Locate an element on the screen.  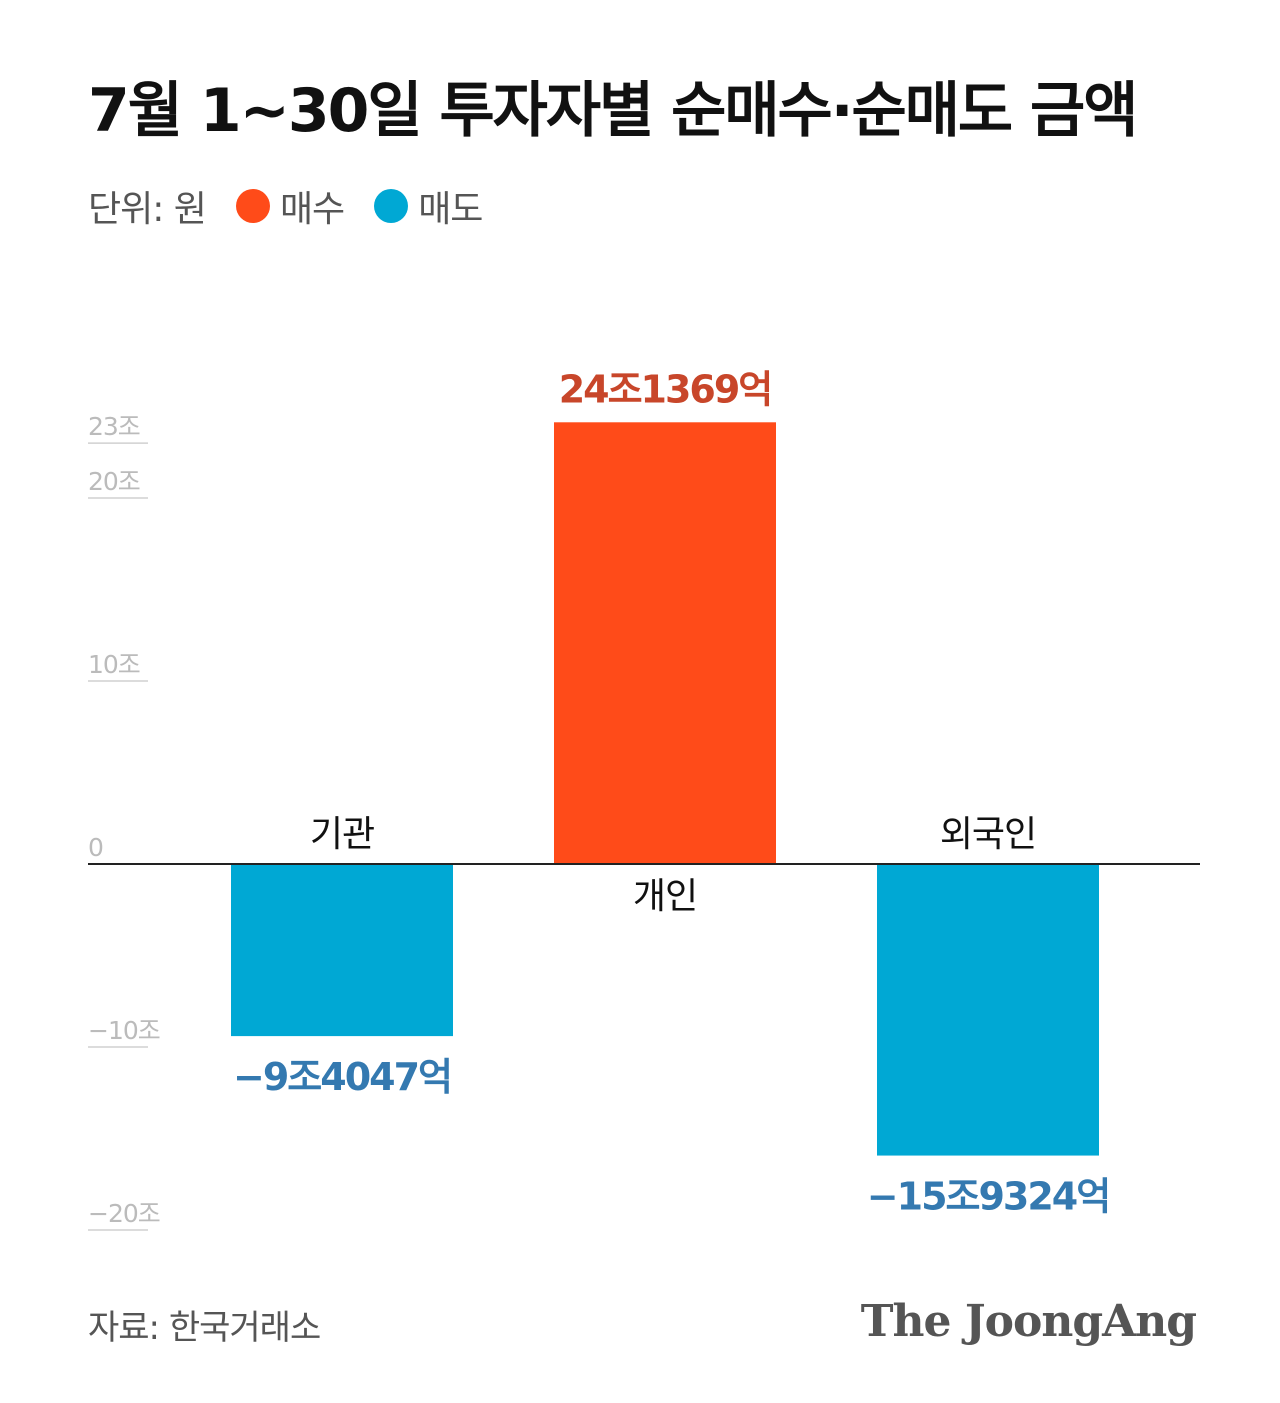
y-tick-label-5: −20조 is located at coordinates (124, 1213).